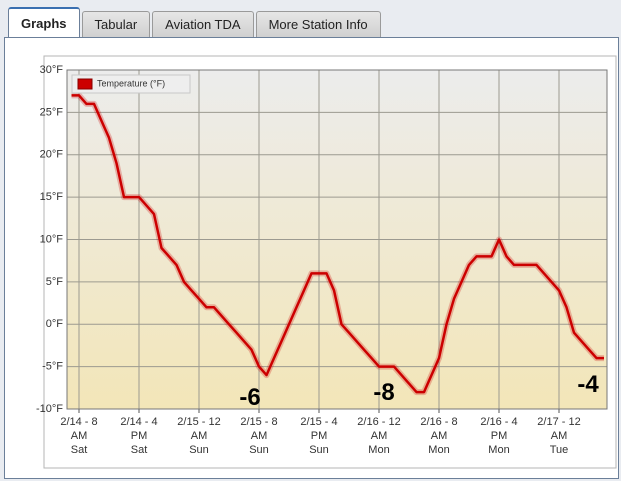 The width and height of the screenshot is (621, 481). I want to click on x-tick-label: 2/16 - 12 AM Mon, so click(378, 436).